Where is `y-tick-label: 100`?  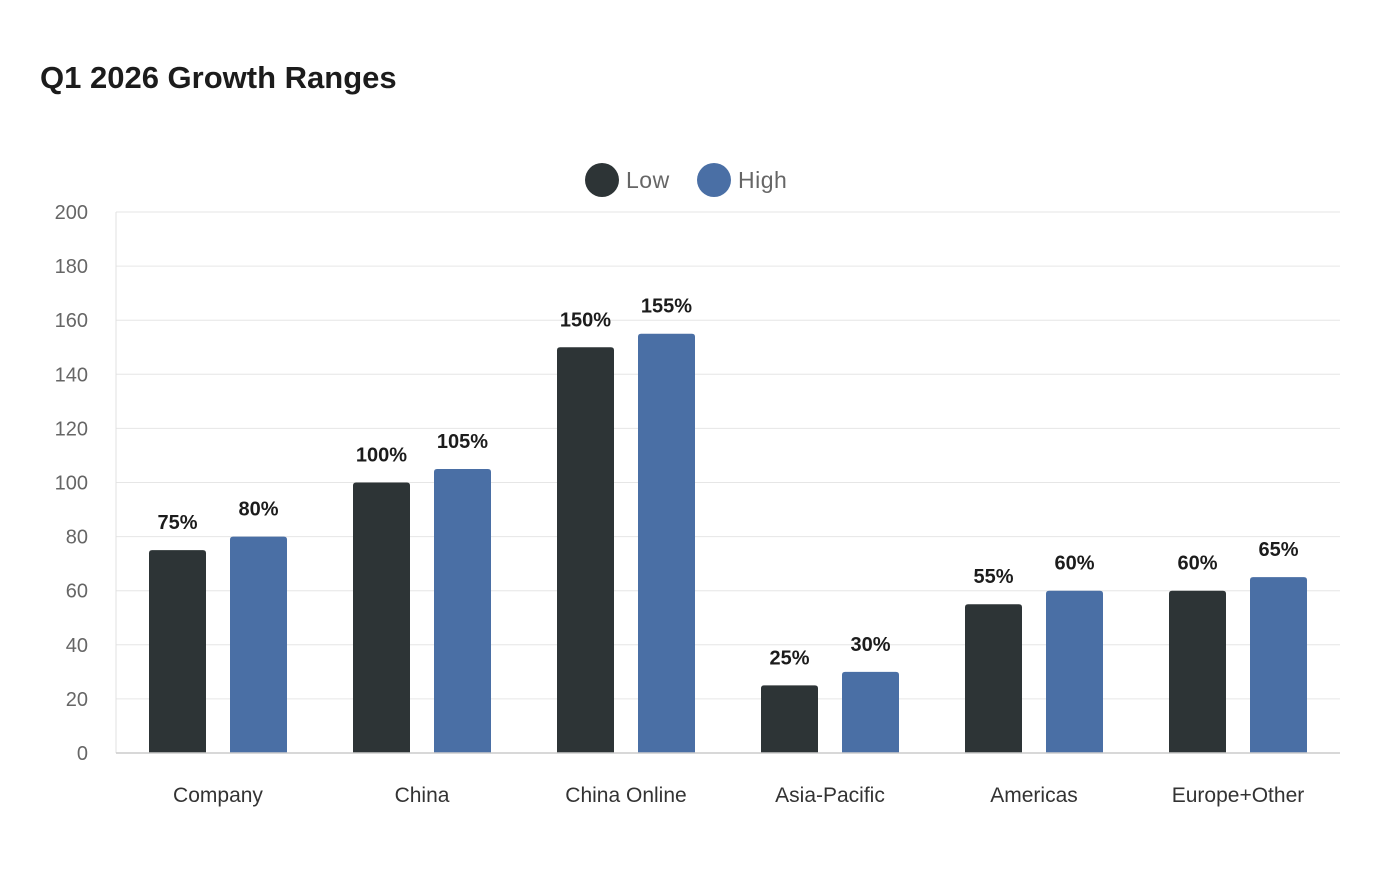 y-tick-label: 100 is located at coordinates (71, 484).